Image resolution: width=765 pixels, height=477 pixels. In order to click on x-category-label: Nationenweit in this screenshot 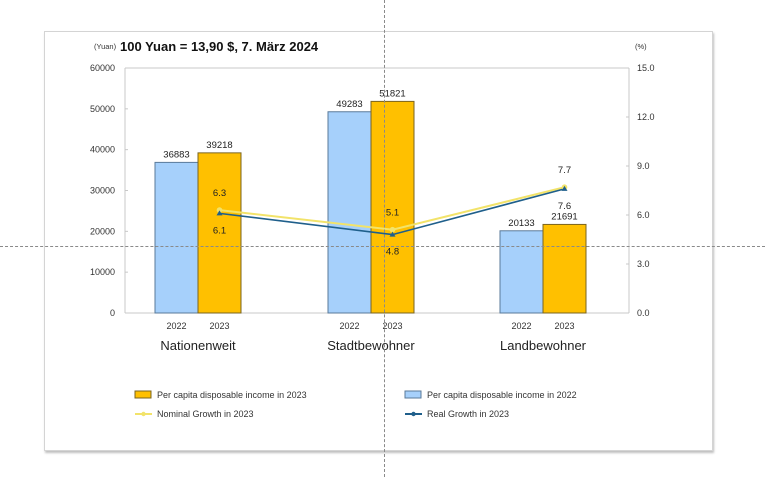, I will do `click(198, 345)`.